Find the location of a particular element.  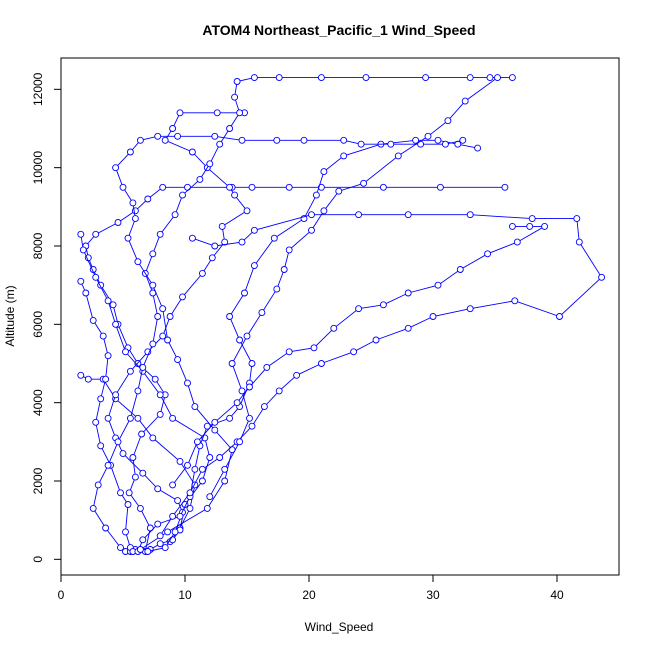

x-tick-label: 40 is located at coordinates (557, 595).